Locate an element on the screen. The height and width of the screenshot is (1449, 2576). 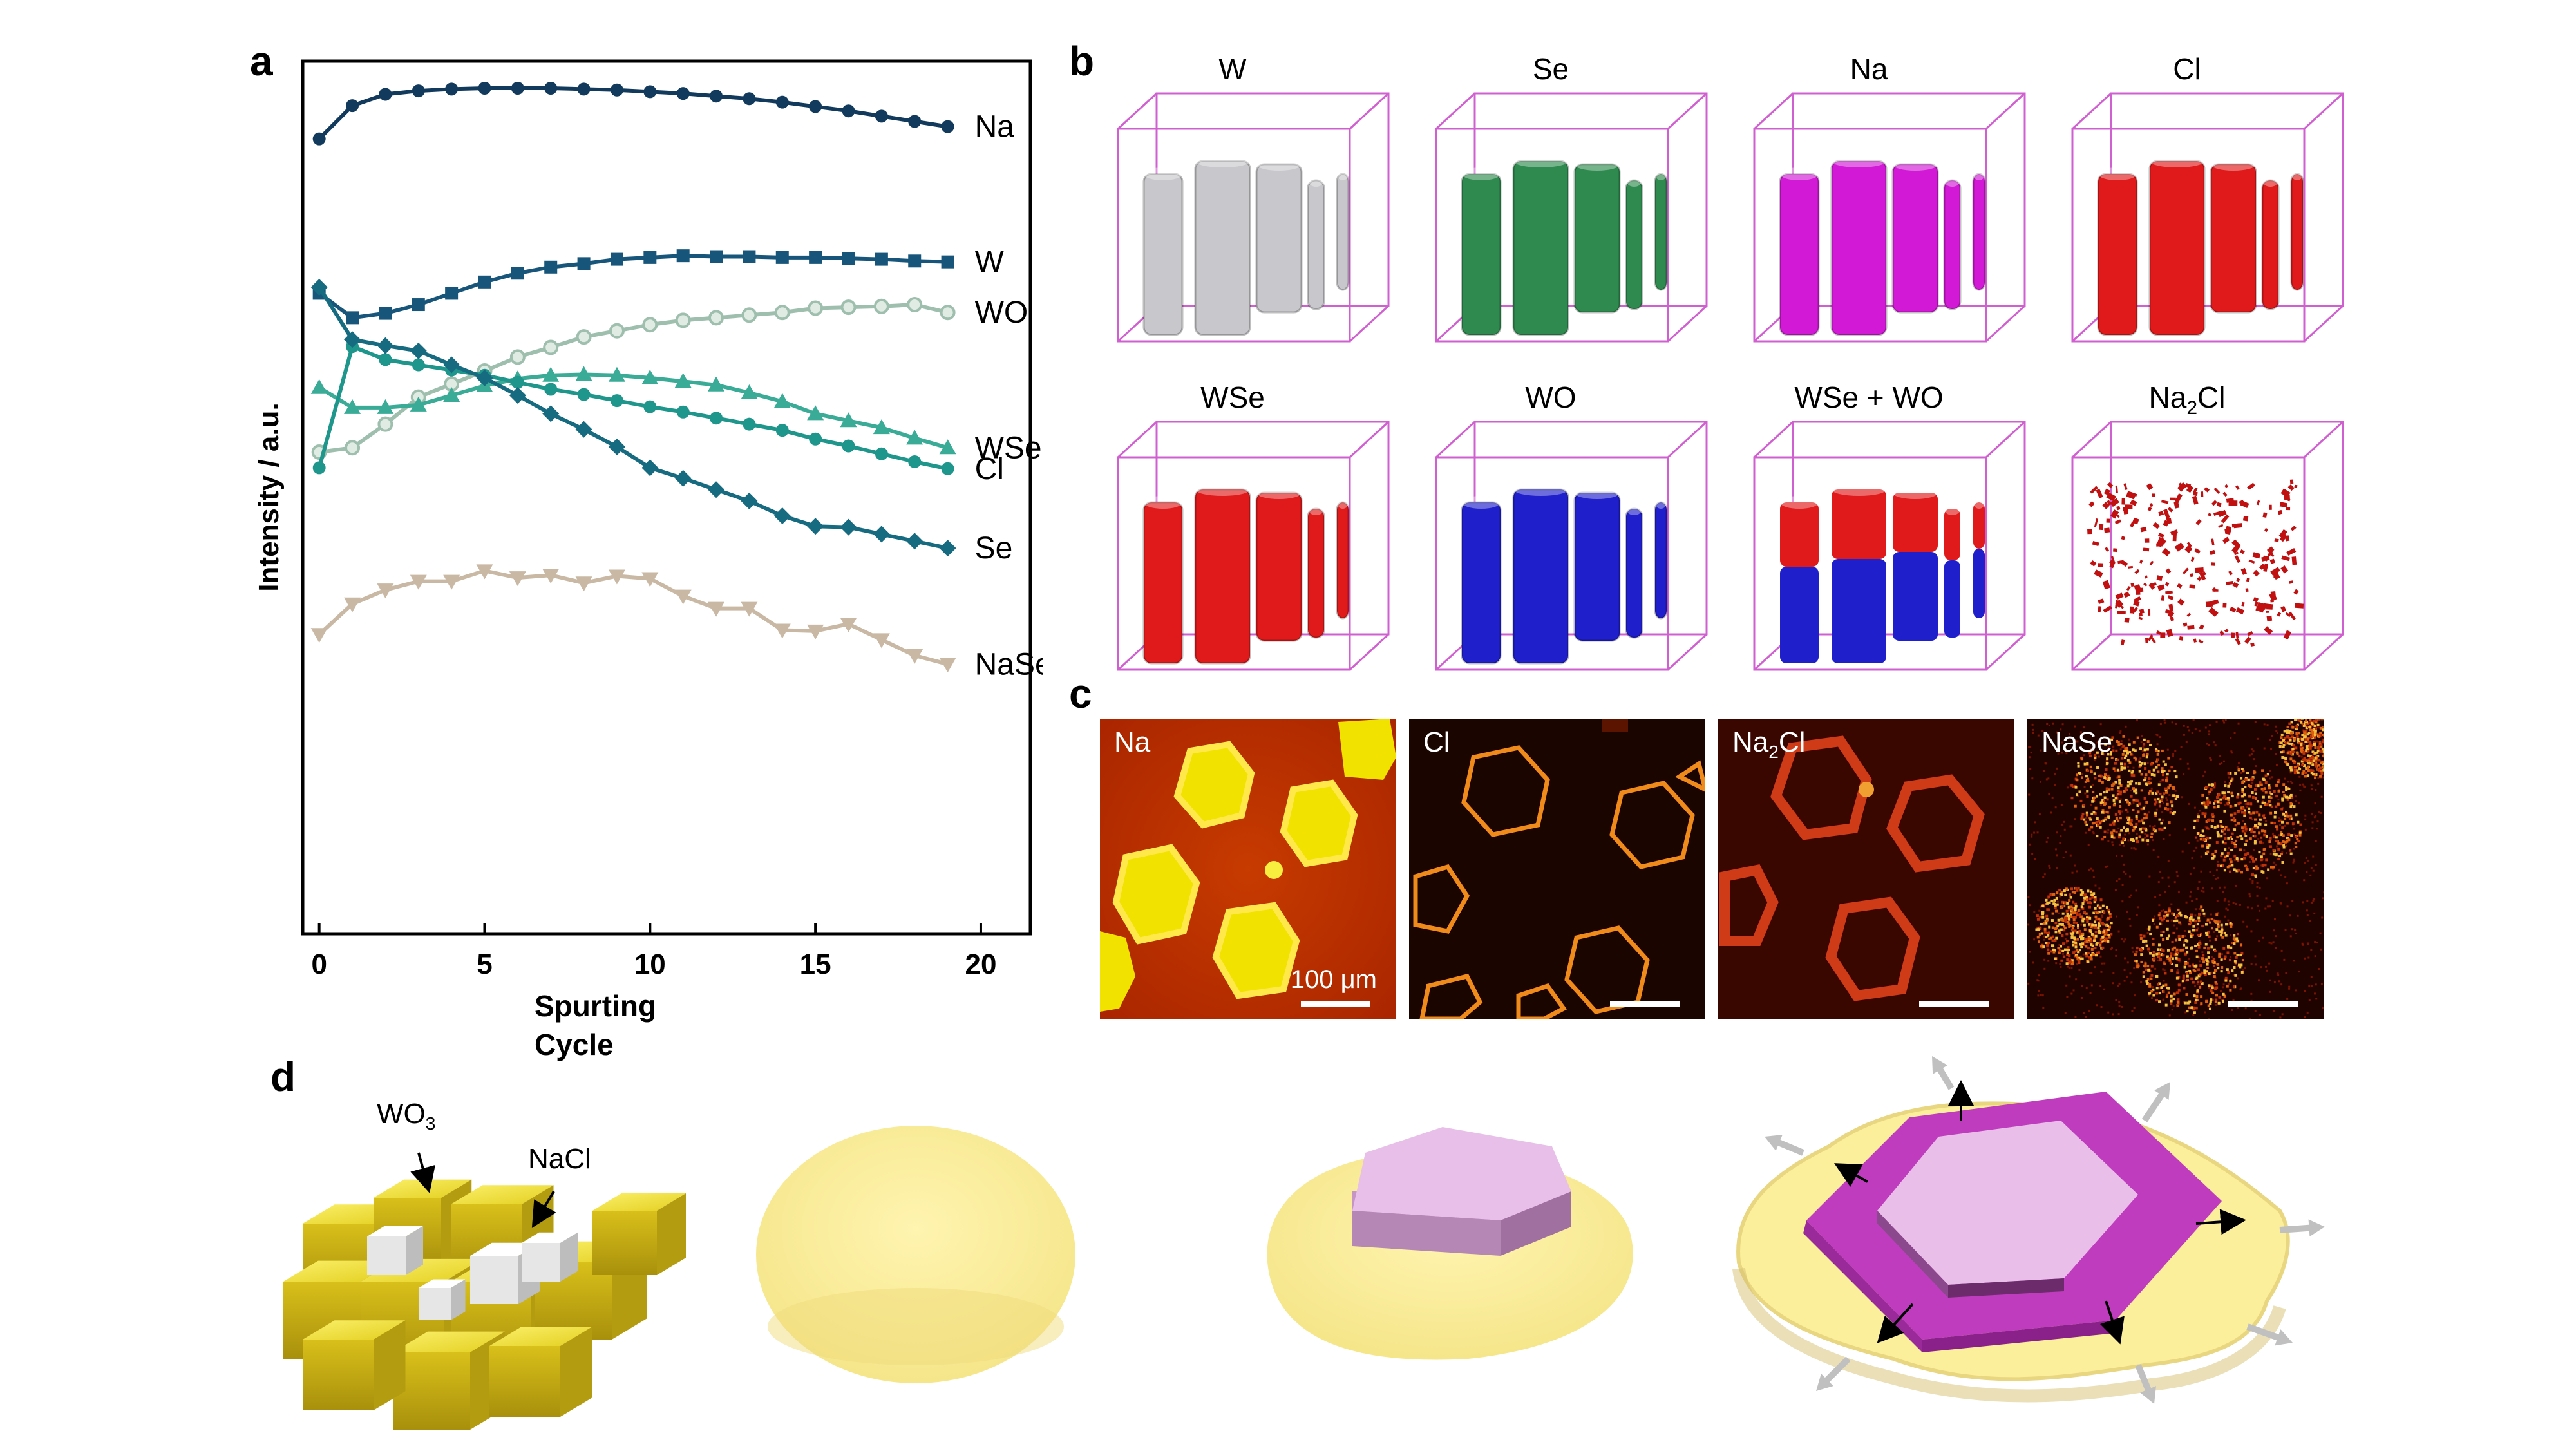
scale-bar-cl is located at coordinates (1645, 1004).